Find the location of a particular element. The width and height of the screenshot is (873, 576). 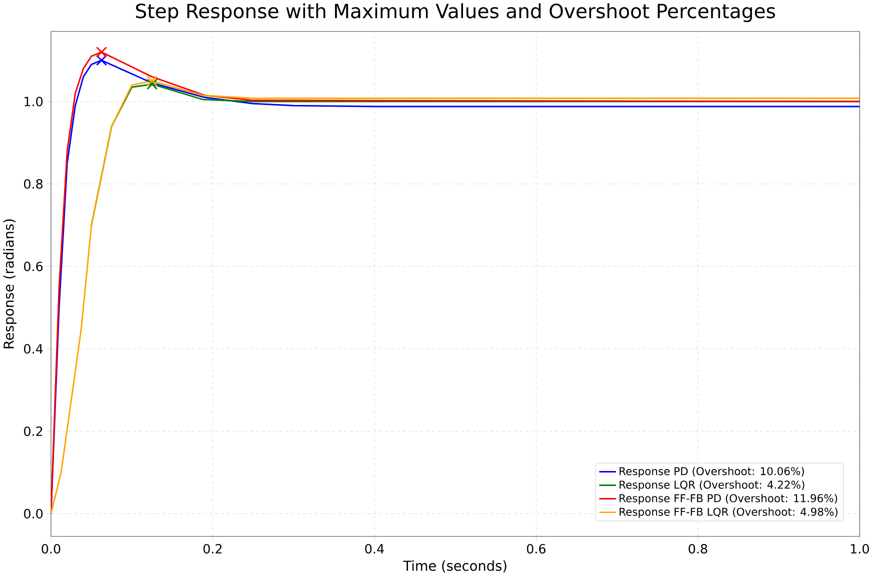

x-tick-label: 0.8 is located at coordinates (698, 549).